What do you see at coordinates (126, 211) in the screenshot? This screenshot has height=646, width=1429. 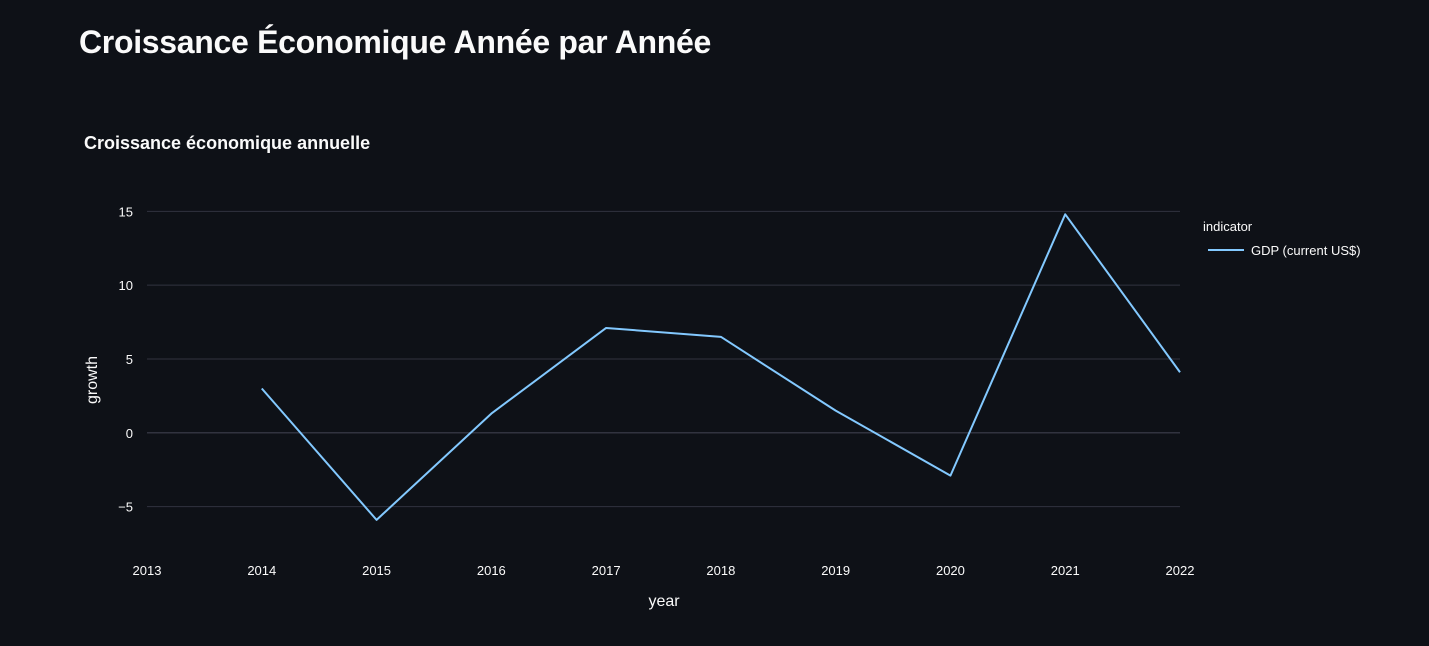 I see `y-tick-label: 15` at bounding box center [126, 211].